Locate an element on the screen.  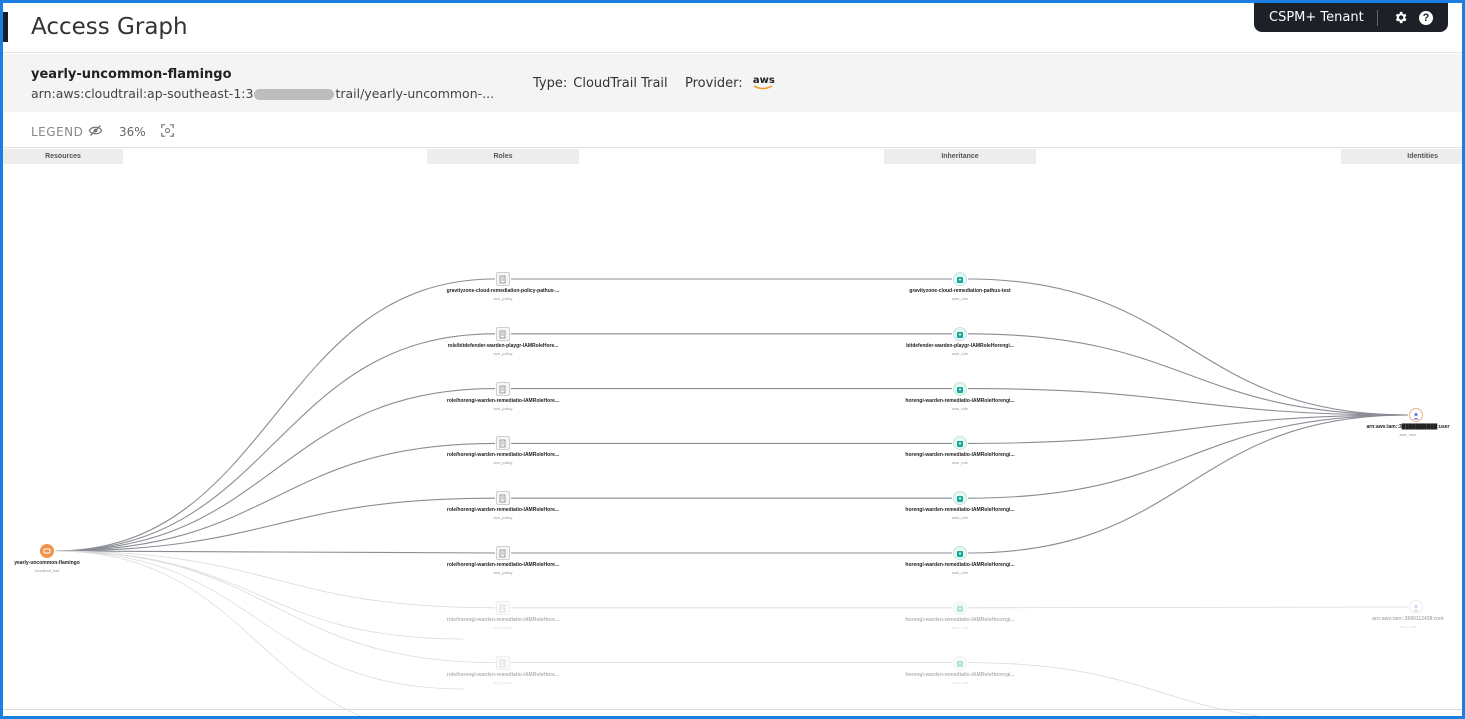
eye-off-icon is located at coordinates (95, 133).